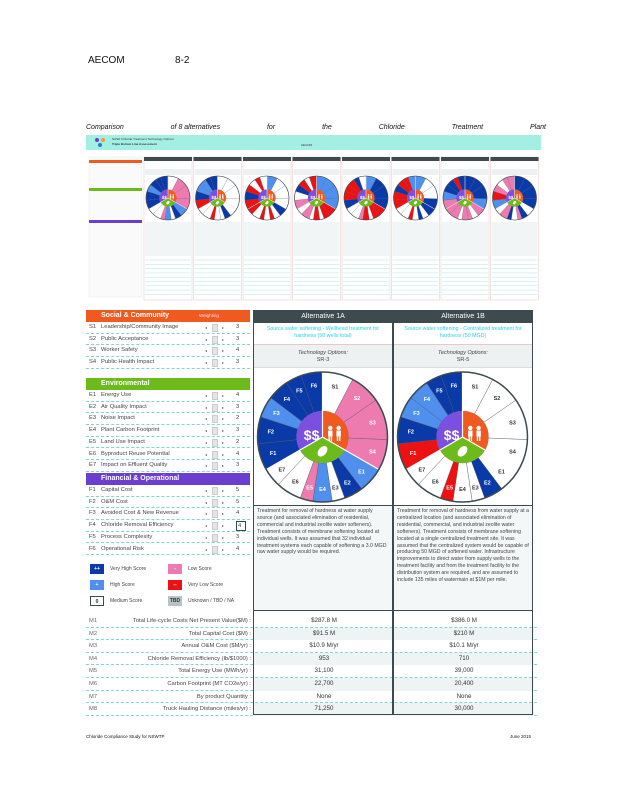 Image resolution: width=618 pixels, height=800 pixels. Describe the element at coordinates (122, 585) in the screenshot. I see `legend-label: High Score` at that location.